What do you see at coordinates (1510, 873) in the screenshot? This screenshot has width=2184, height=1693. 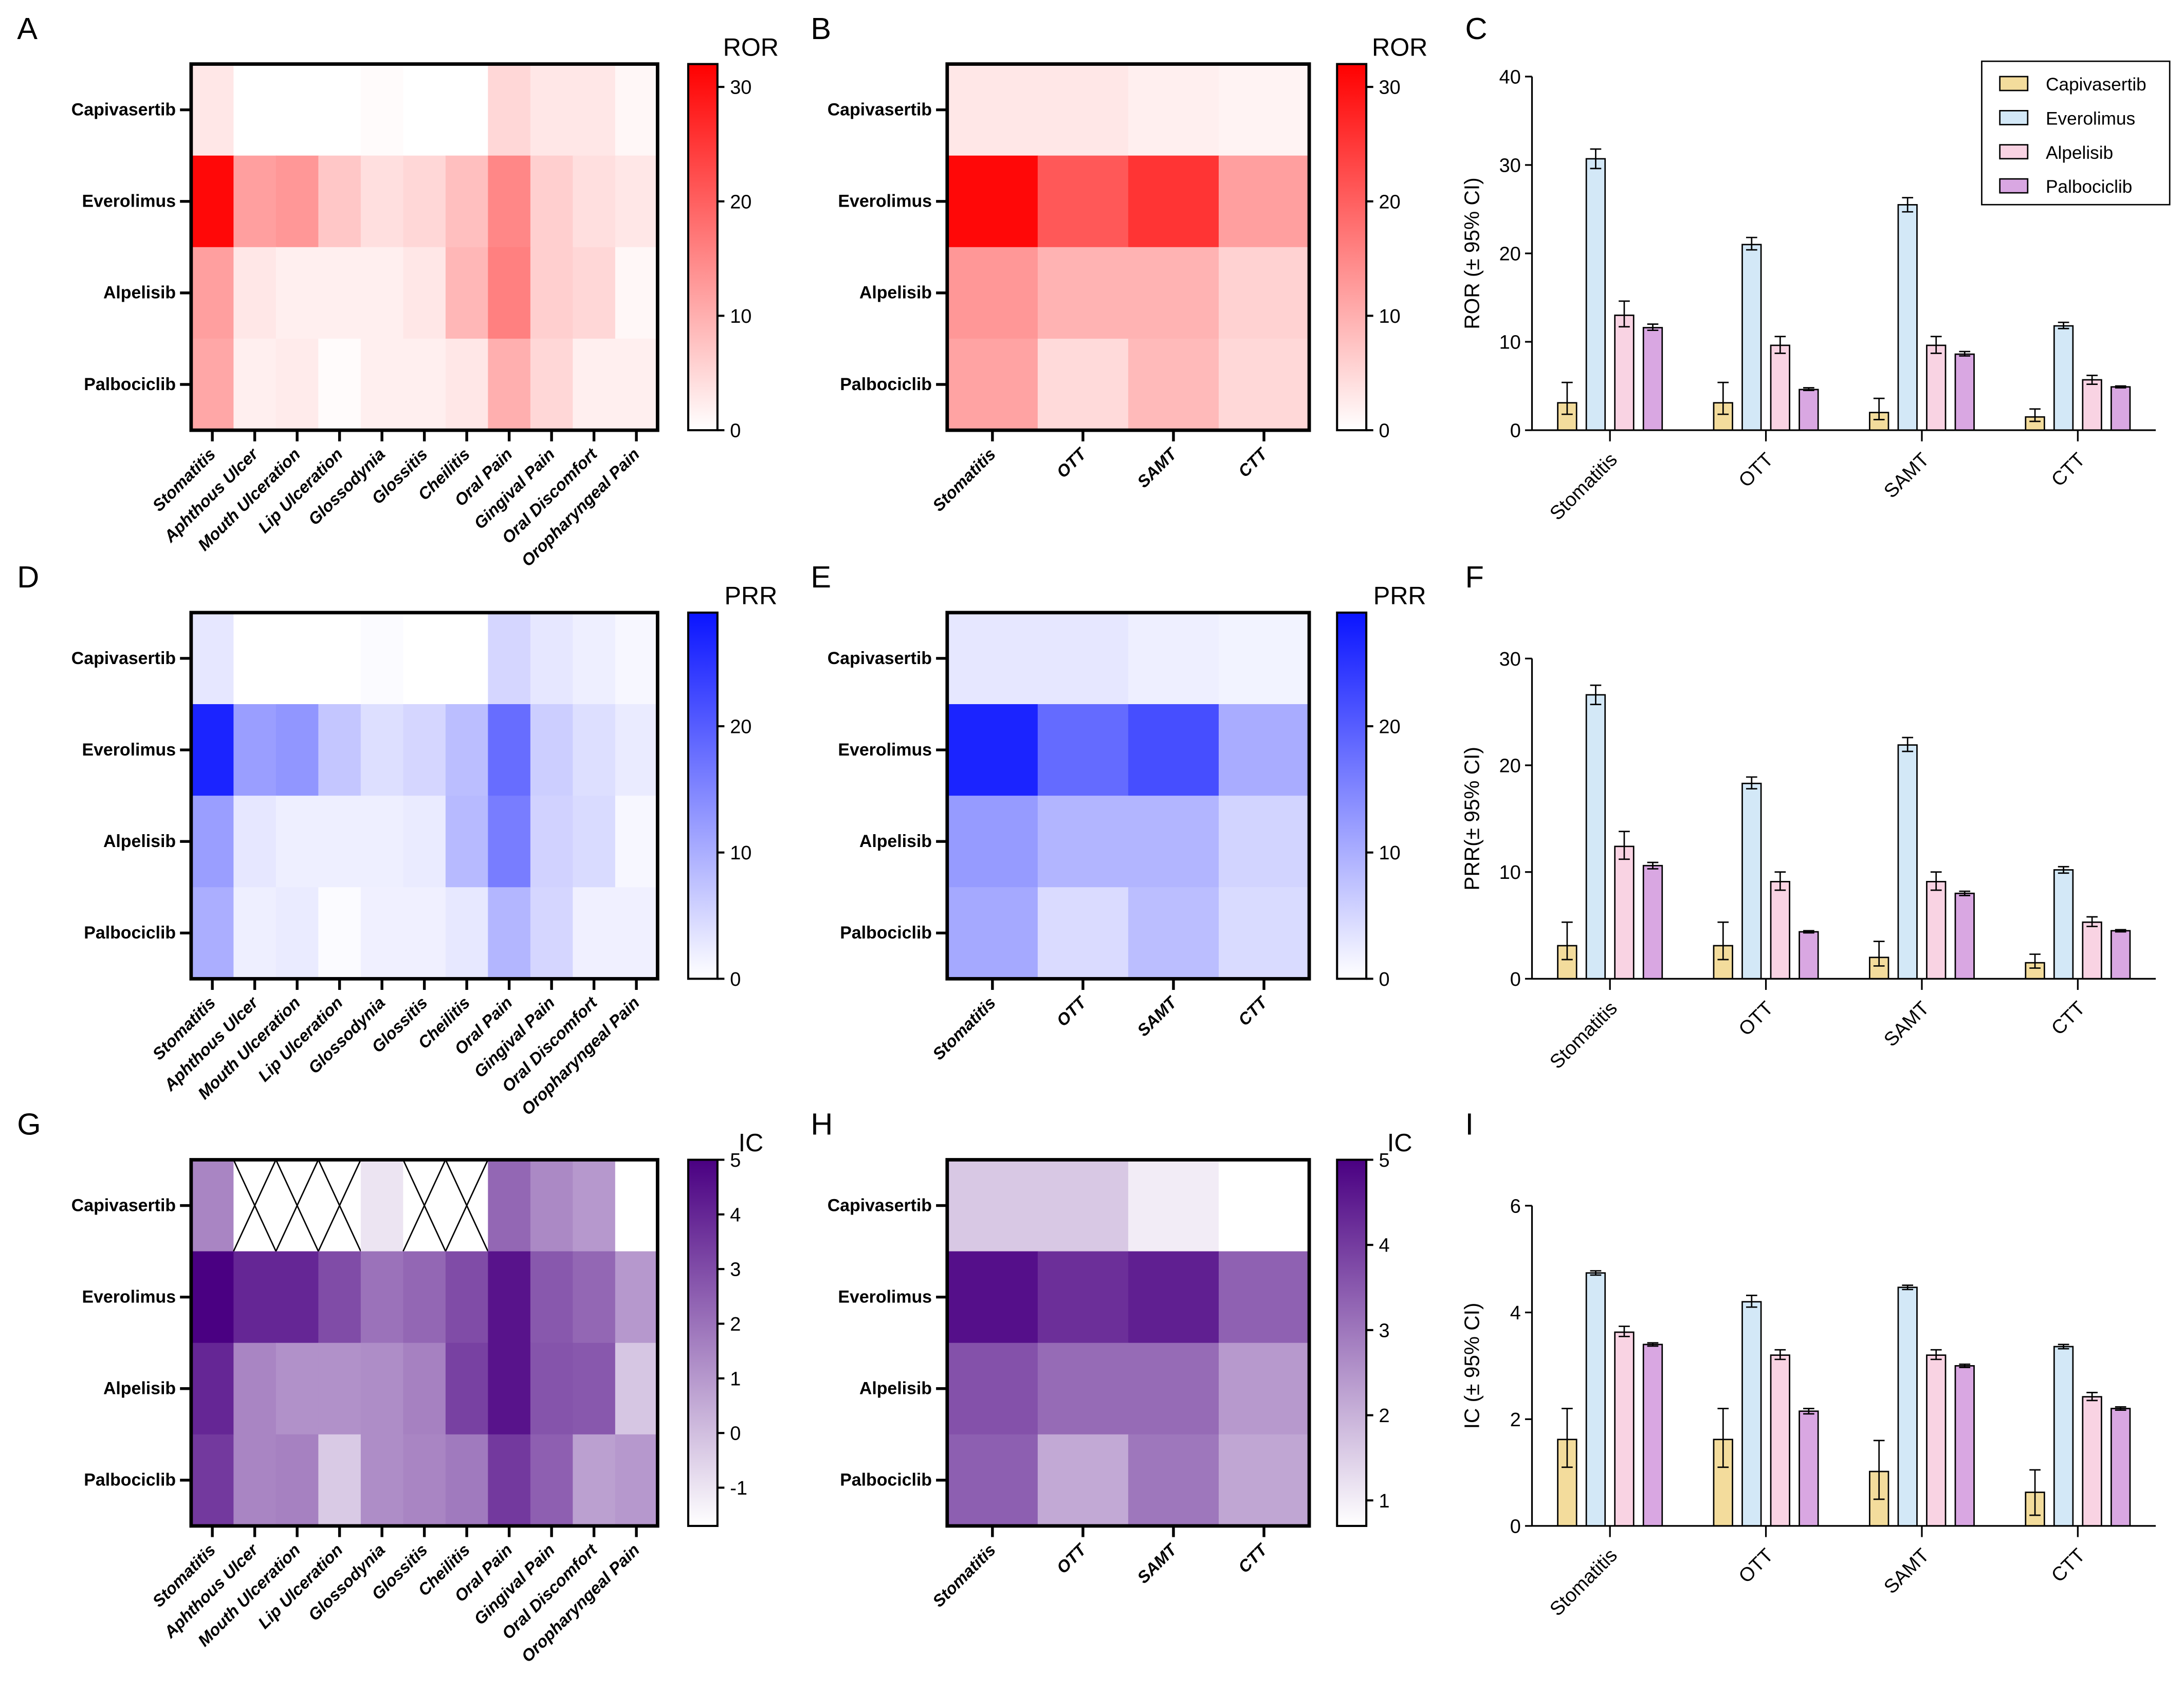 I see `y-tick-label: 10` at bounding box center [1510, 873].